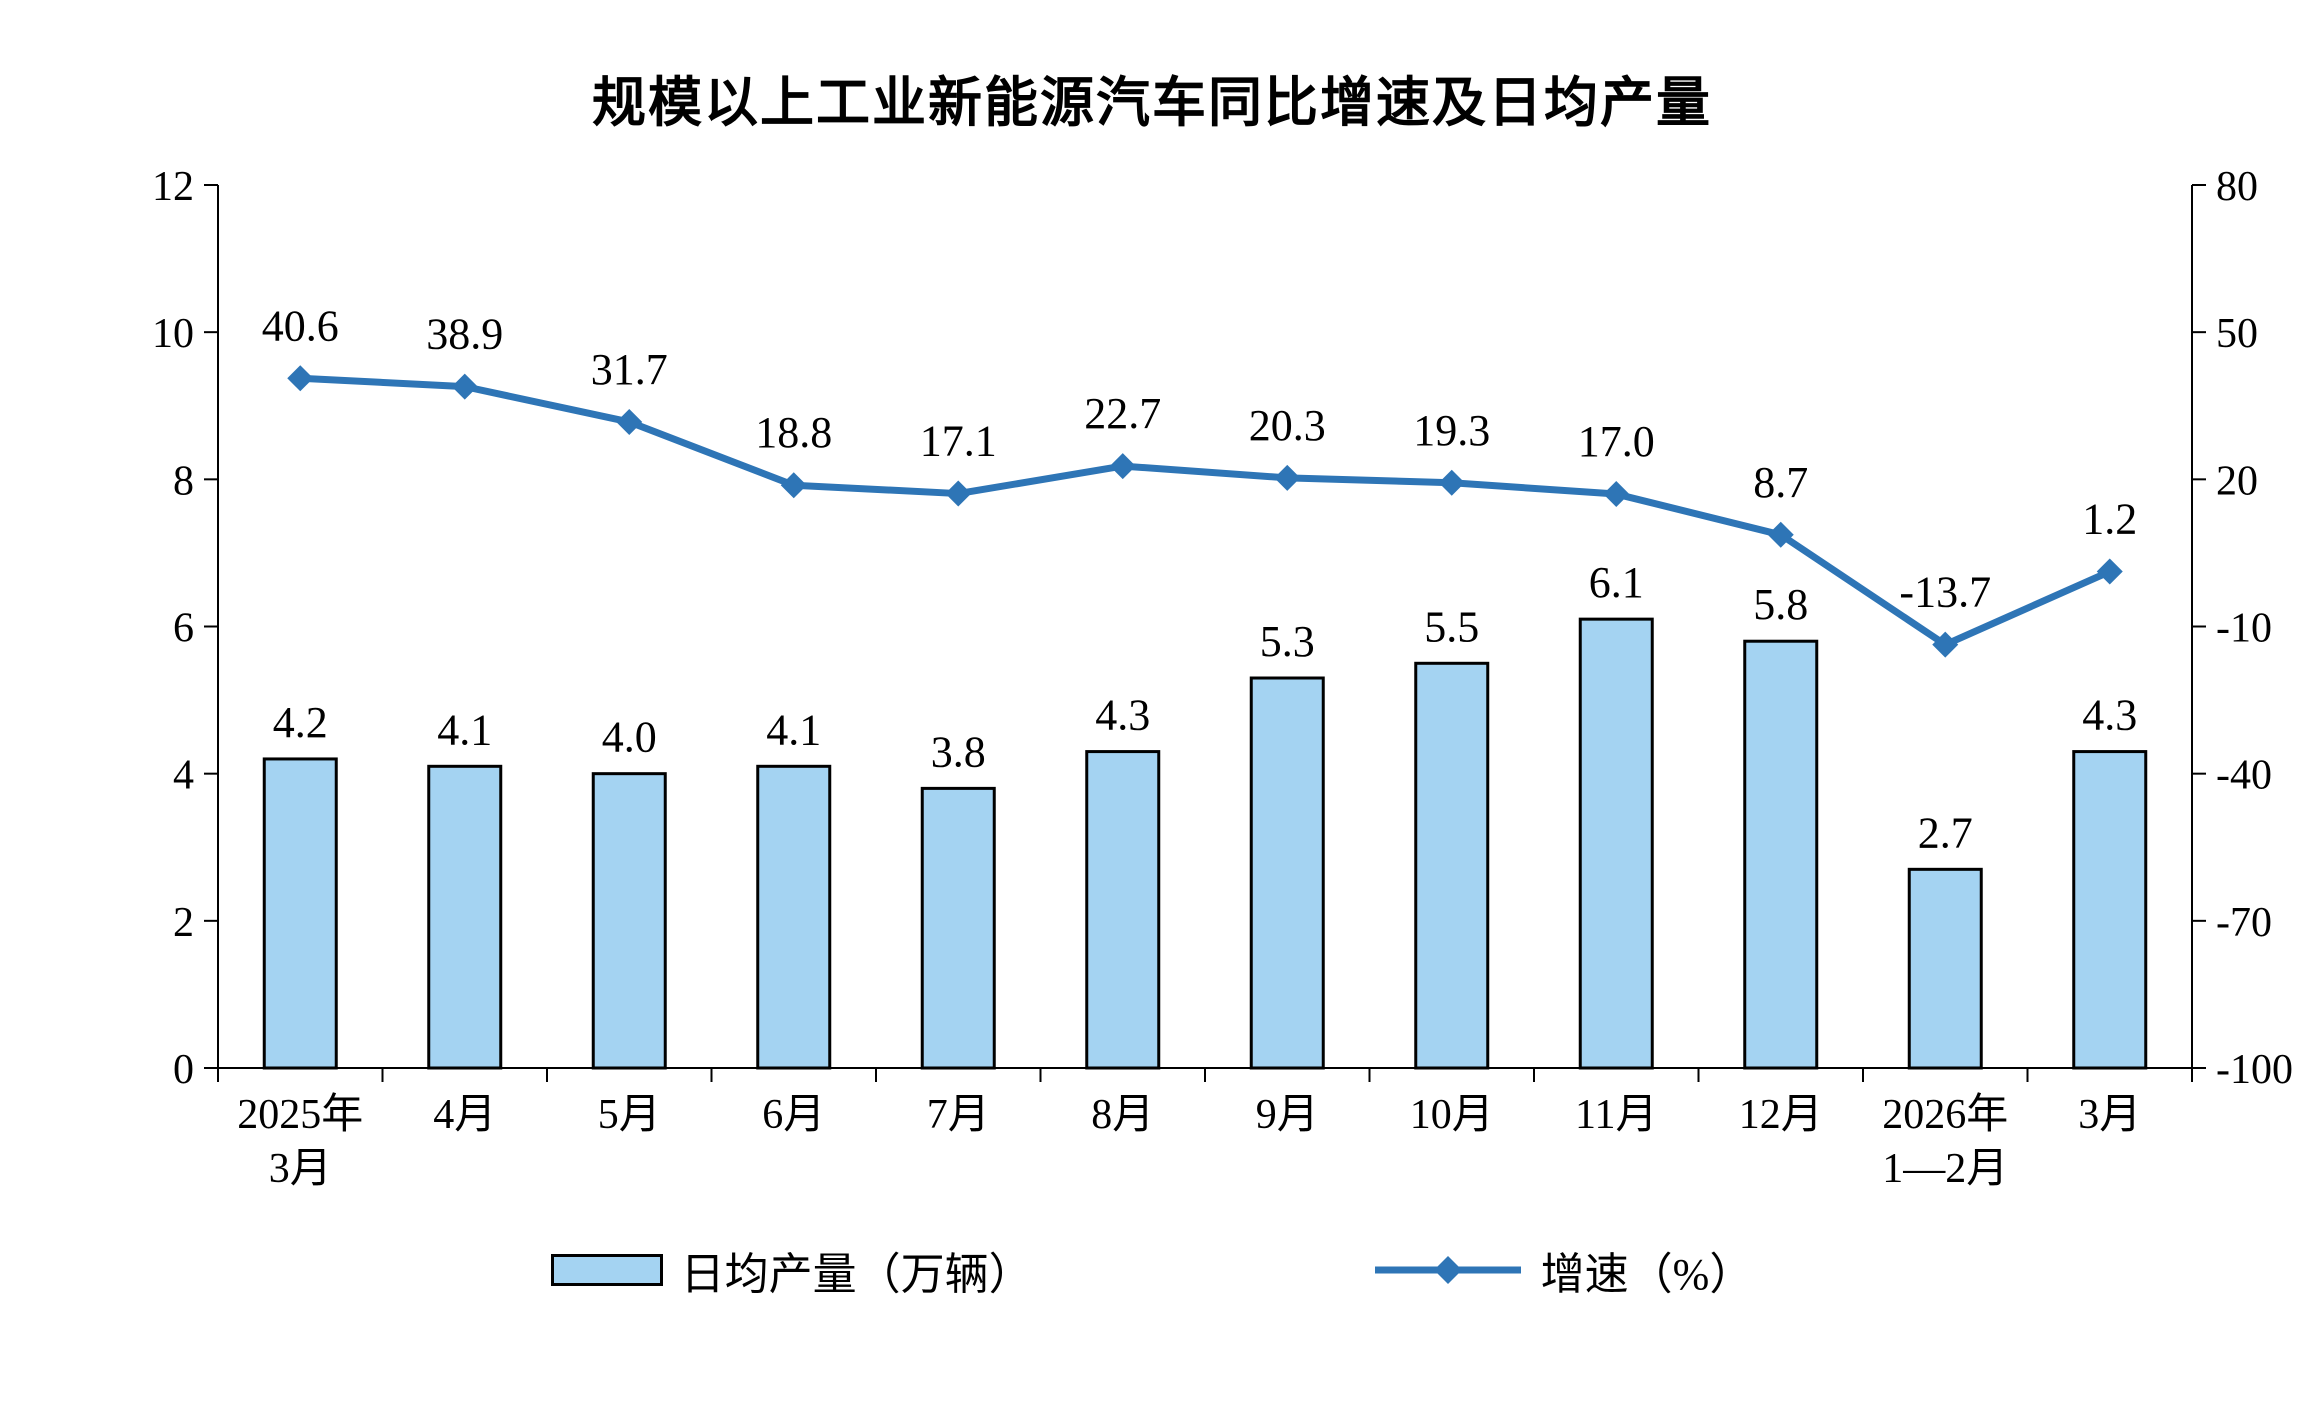  Describe the element at coordinates (1616, 582) in the screenshot. I see `bar-value-label: 6.1` at that location.